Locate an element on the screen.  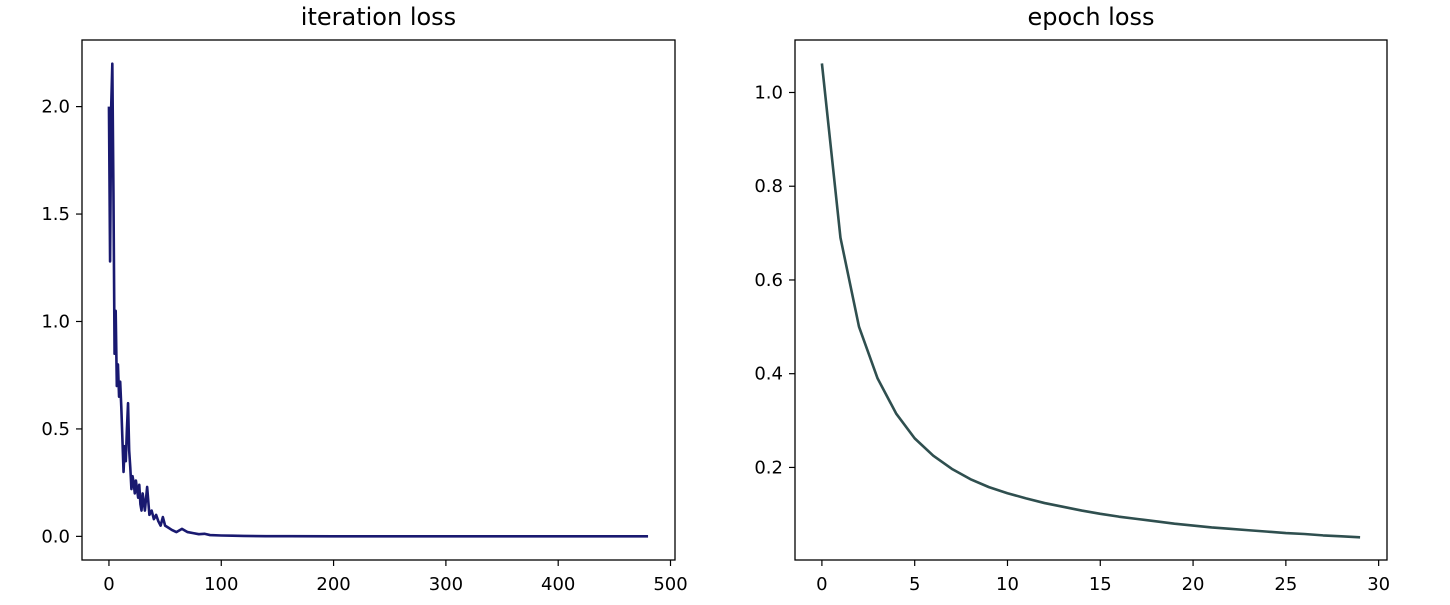
x-tick-label: 500 is located at coordinates (670, 584).